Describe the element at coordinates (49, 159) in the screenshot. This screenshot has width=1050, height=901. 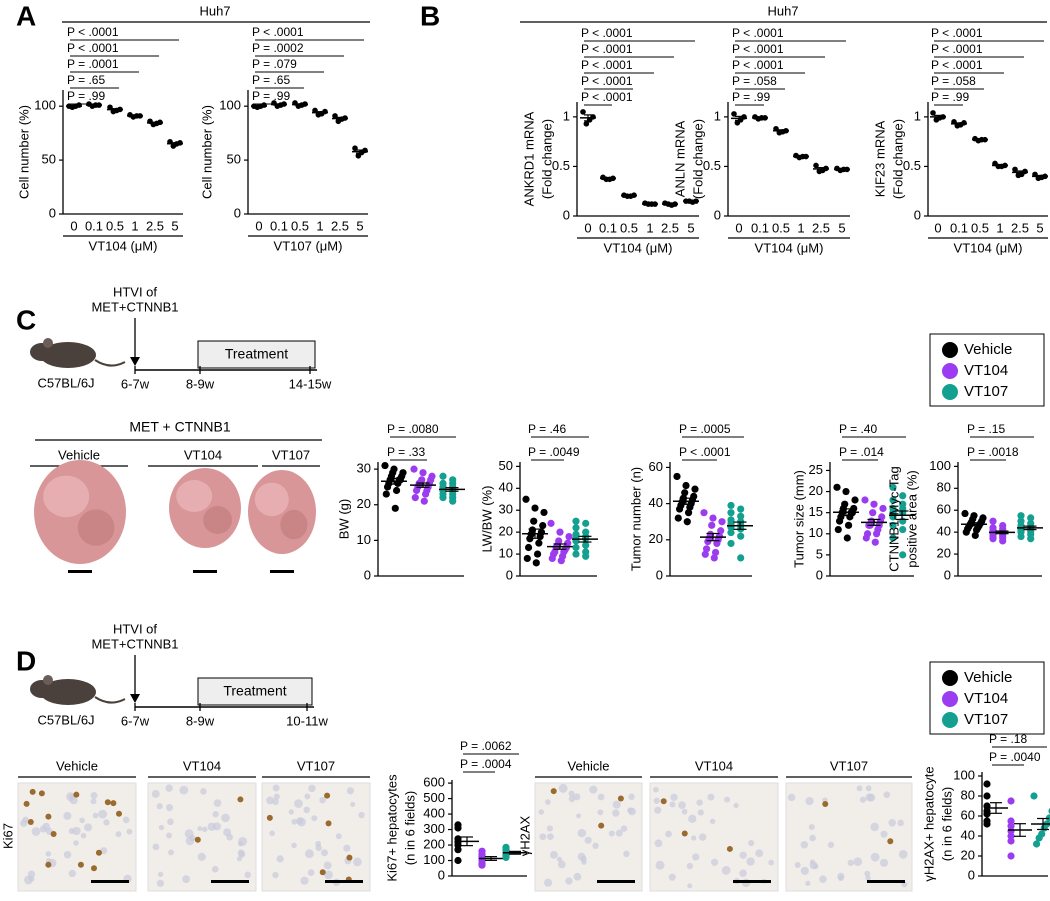
I see `y-tick-label: 50` at that location.